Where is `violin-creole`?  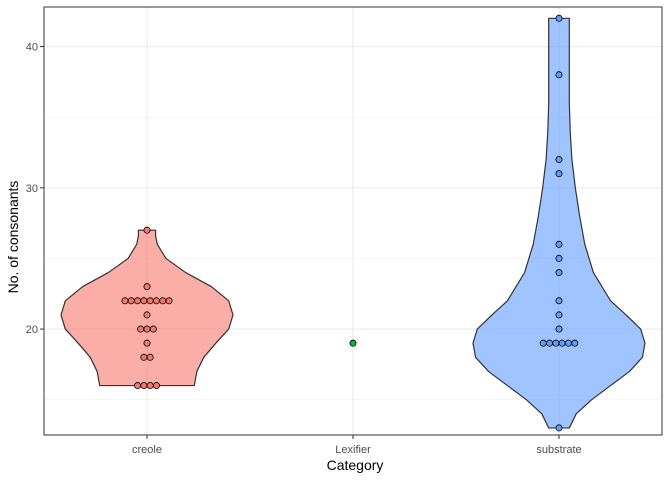
violin-creole is located at coordinates (147, 308).